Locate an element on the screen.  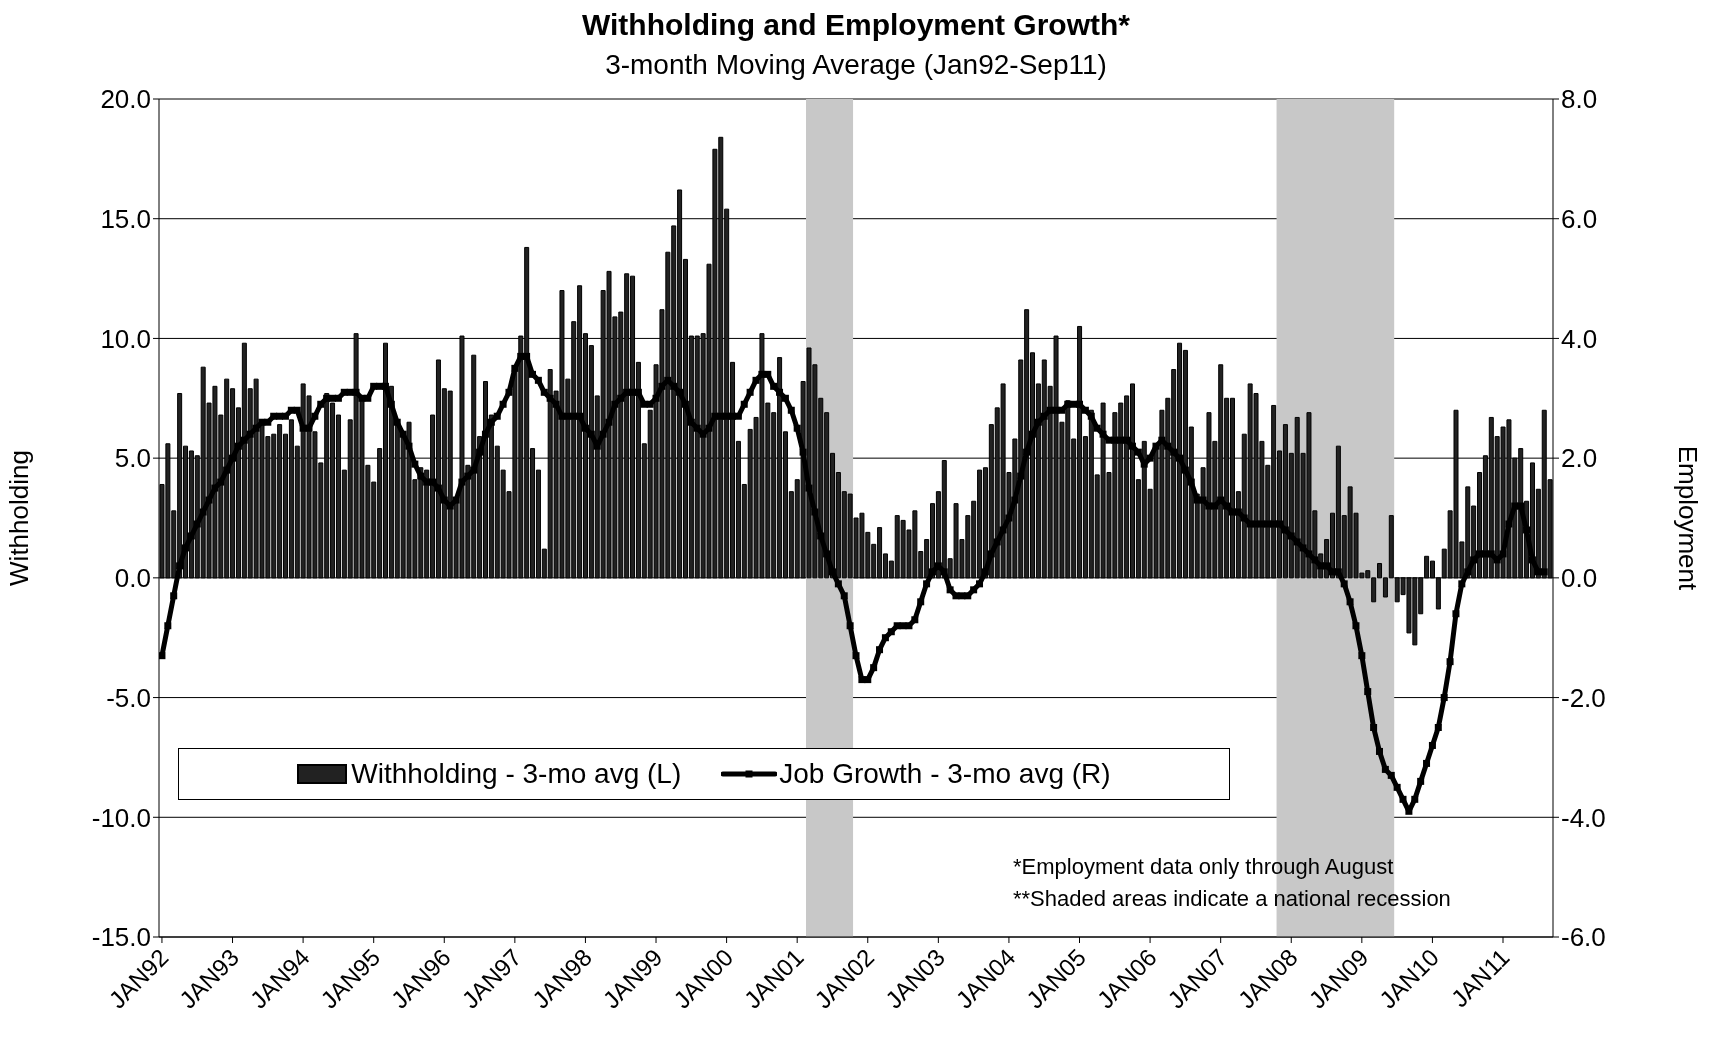
y-tick-label: 15.0 is located at coordinates (125, 218).